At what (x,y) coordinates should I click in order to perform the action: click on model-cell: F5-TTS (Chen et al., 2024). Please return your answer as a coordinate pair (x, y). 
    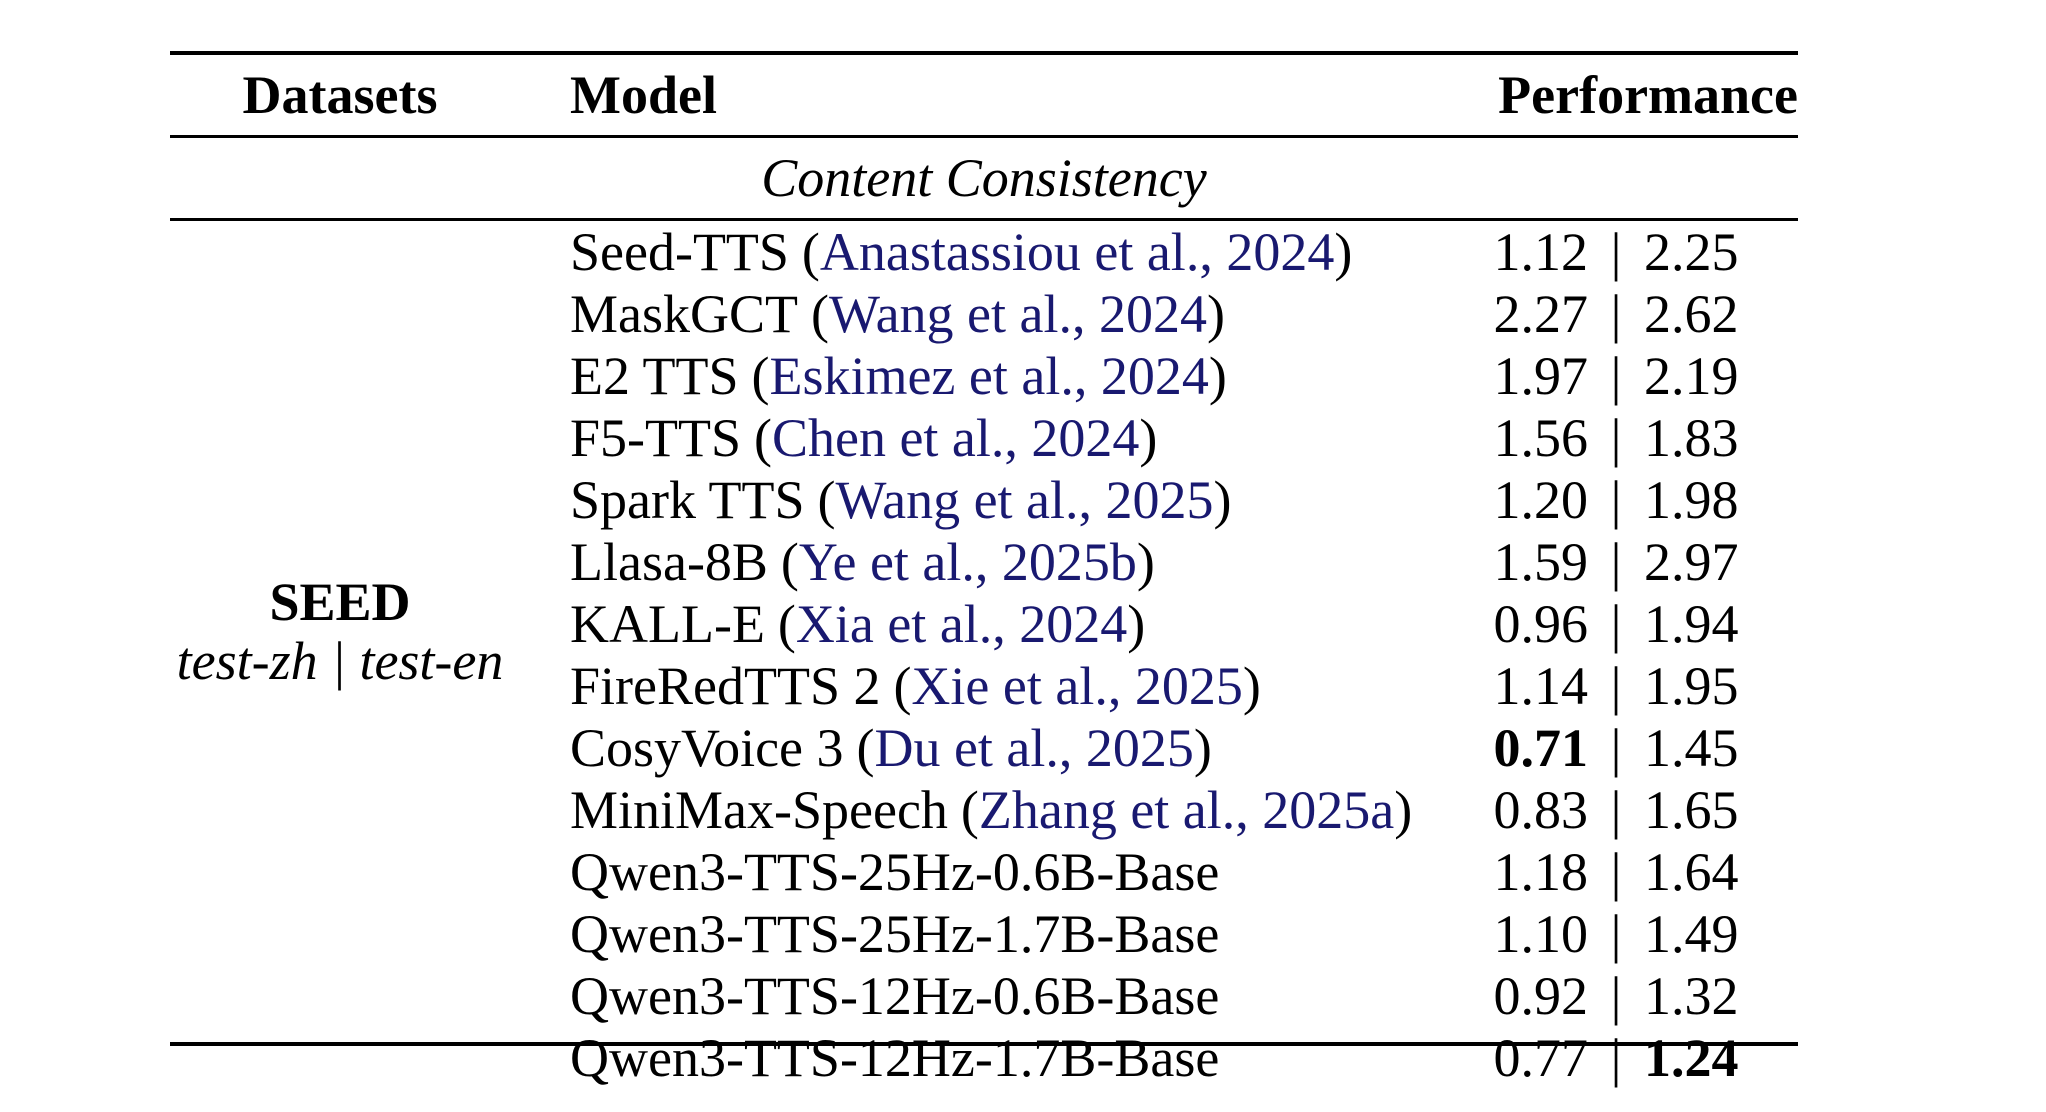
    Looking at the image, I should click on (991, 438).